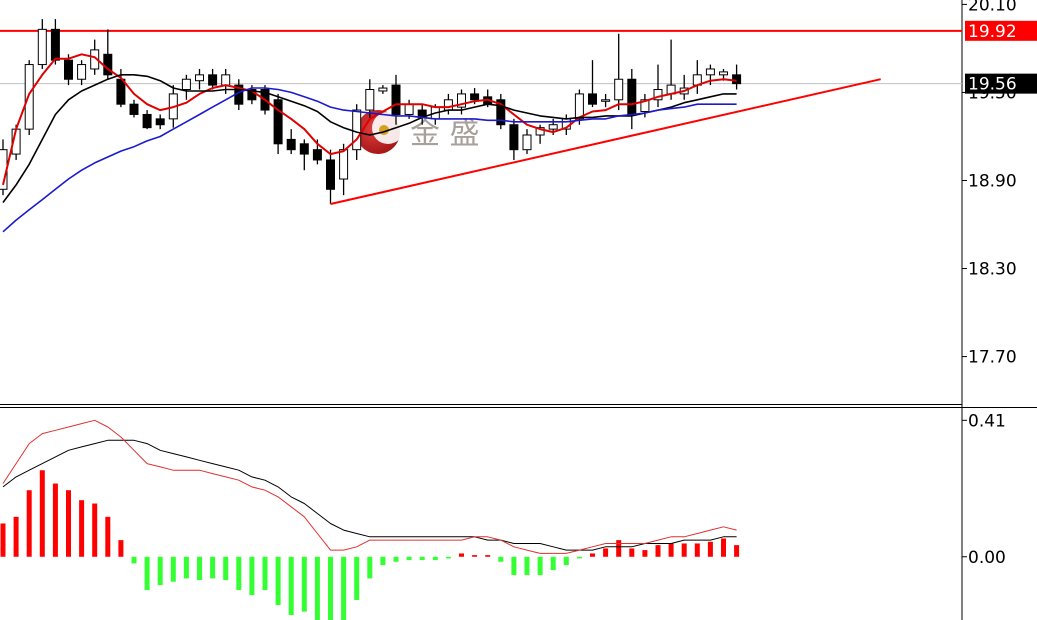  Describe the element at coordinates (992, 7) in the screenshot. I see `y-tick-label: 20.10` at that location.